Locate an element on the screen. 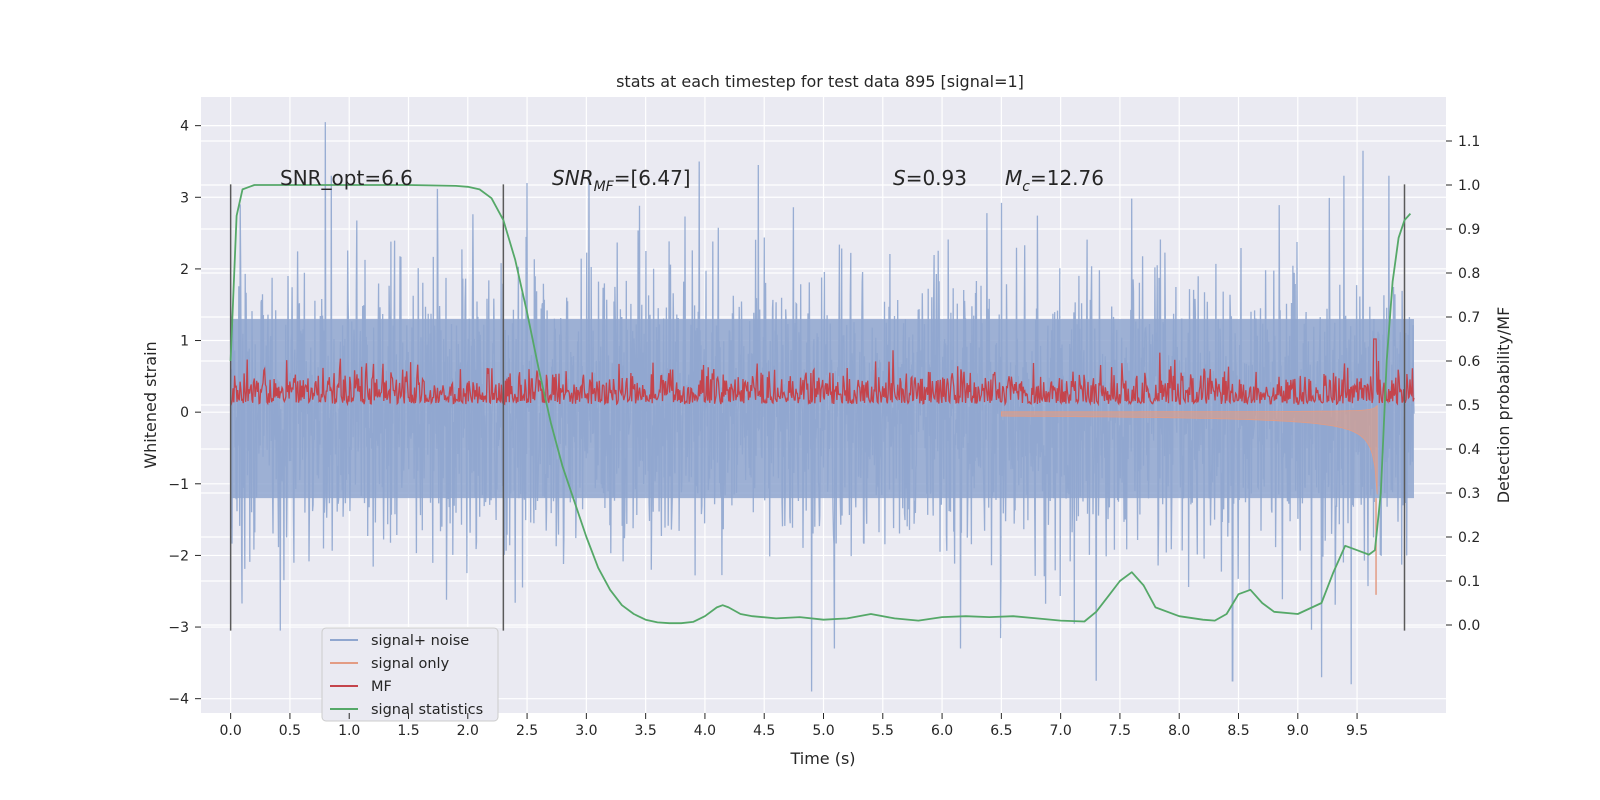 The height and width of the screenshot is (800, 1600). annotation-mc-rest: =12.76 is located at coordinates (1067, 178).